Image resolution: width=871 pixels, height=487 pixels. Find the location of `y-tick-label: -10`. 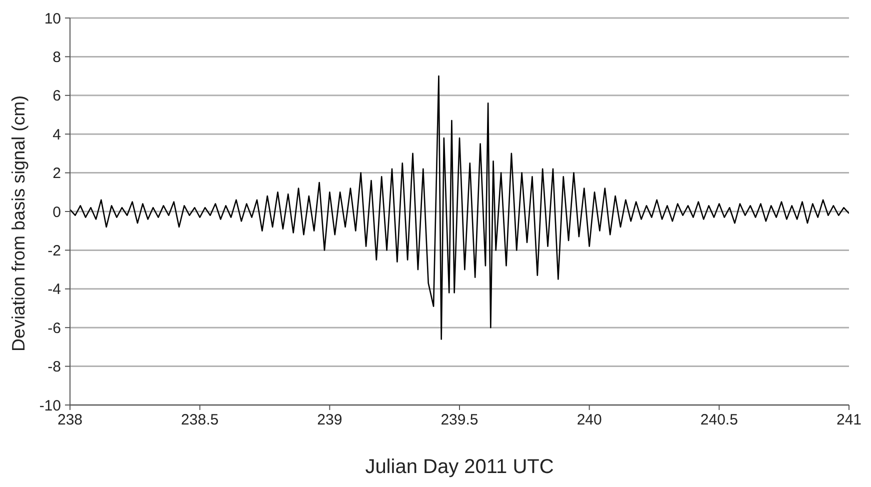

y-tick-label: -10 is located at coordinates (50, 405).